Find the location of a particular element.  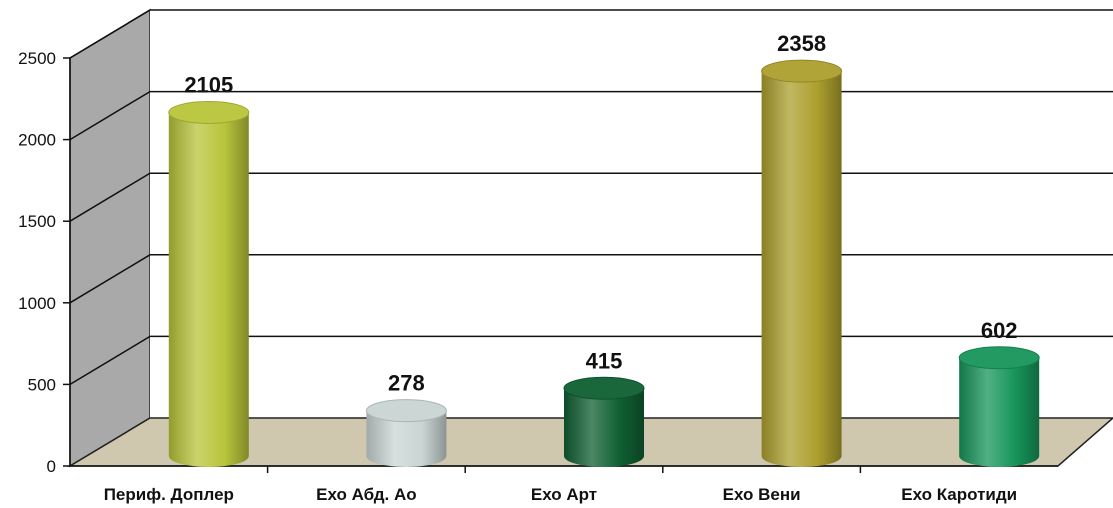

x-tick-label: Периф. Доплер is located at coordinates (169, 494).